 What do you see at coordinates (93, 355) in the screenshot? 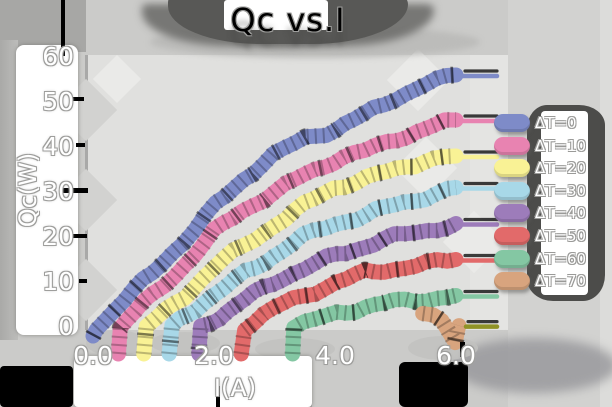
I see `x-tick-label: 0.0` at bounding box center [93, 355].